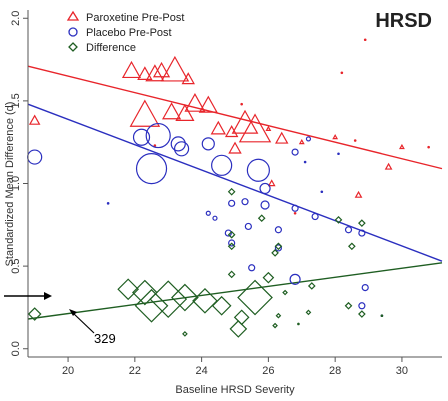 Image resolution: width=448 pixels, height=401 pixels. Describe the element at coordinates (73, 15) in the screenshot. I see `legend-triangle-icon` at that location.